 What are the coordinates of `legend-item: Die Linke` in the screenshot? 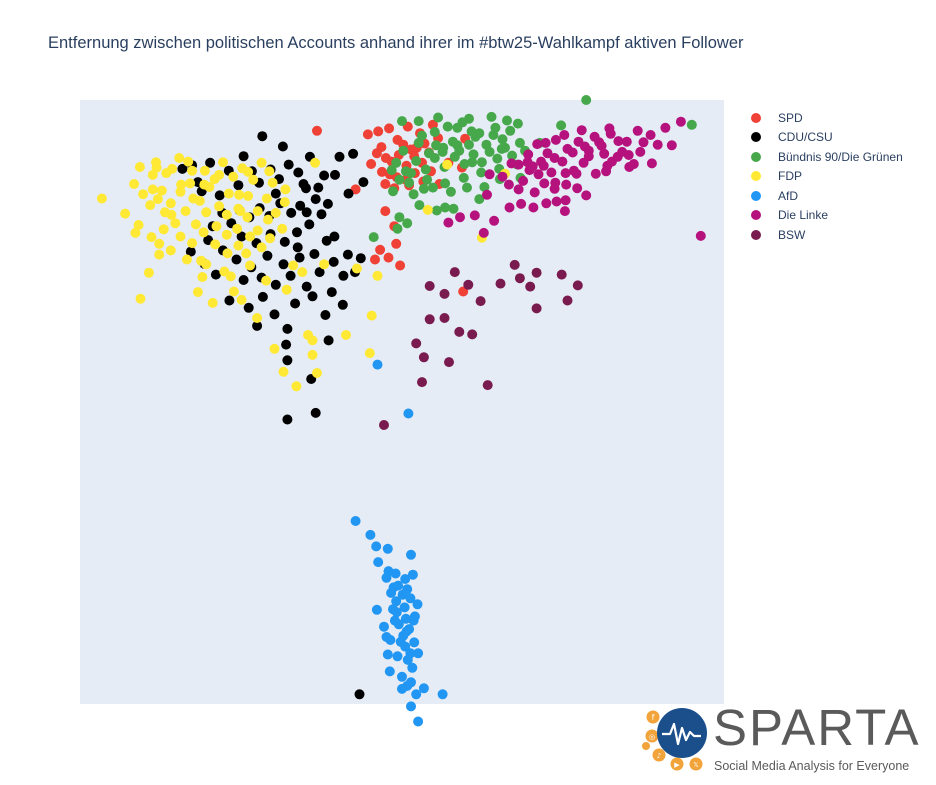 It's located at (826, 216).